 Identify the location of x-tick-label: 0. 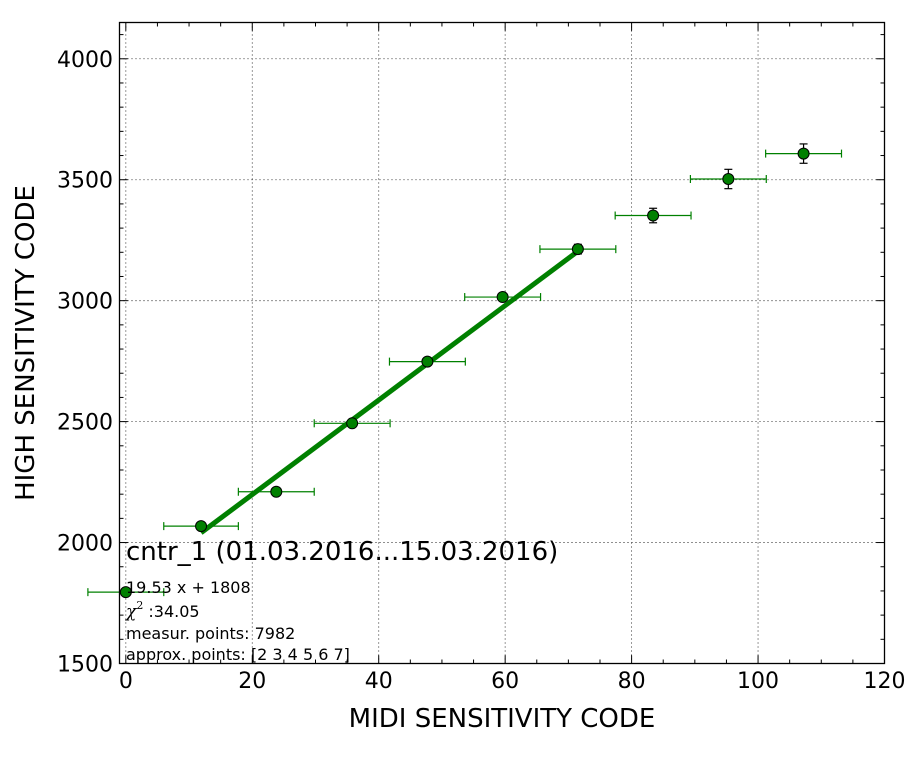
(126, 681).